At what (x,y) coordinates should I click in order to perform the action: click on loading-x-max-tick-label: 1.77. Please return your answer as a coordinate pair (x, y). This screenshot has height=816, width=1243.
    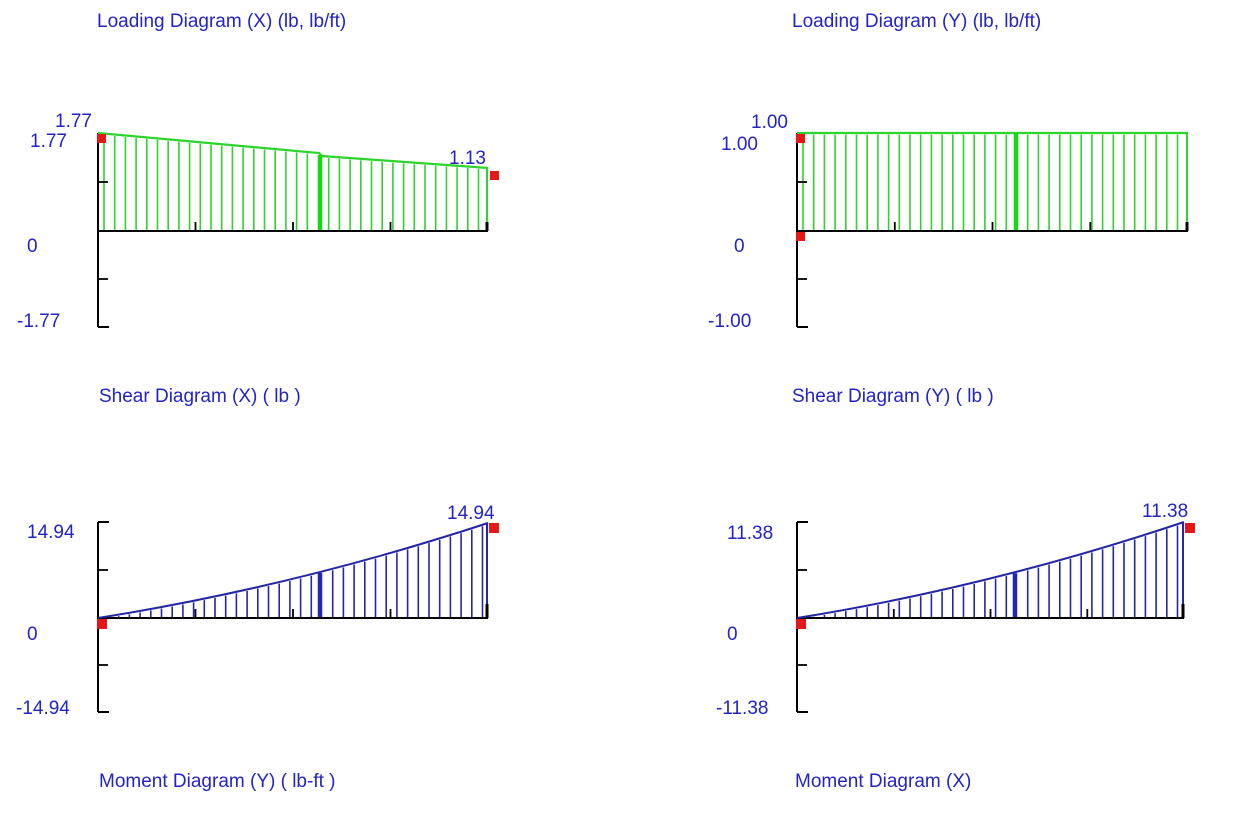
    Looking at the image, I should click on (48, 141).